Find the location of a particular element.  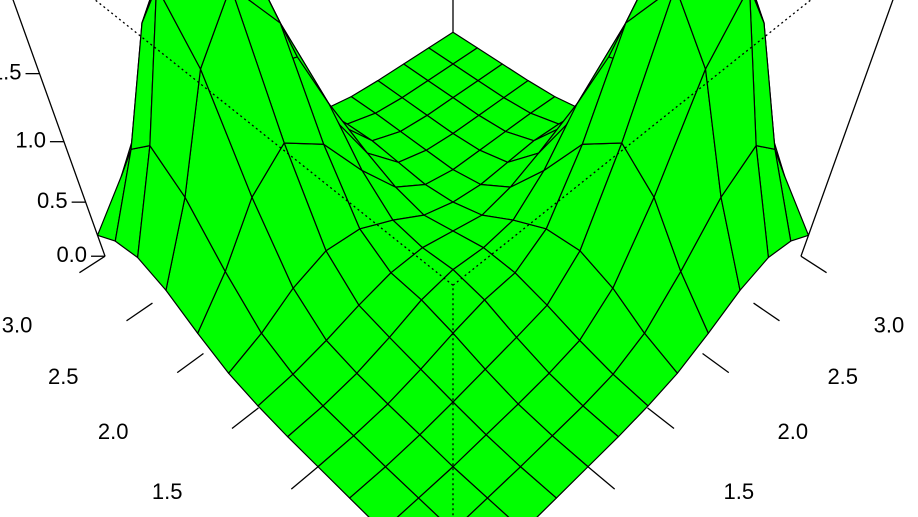

z-tick-label: 0.0 is located at coordinates (71, 254).